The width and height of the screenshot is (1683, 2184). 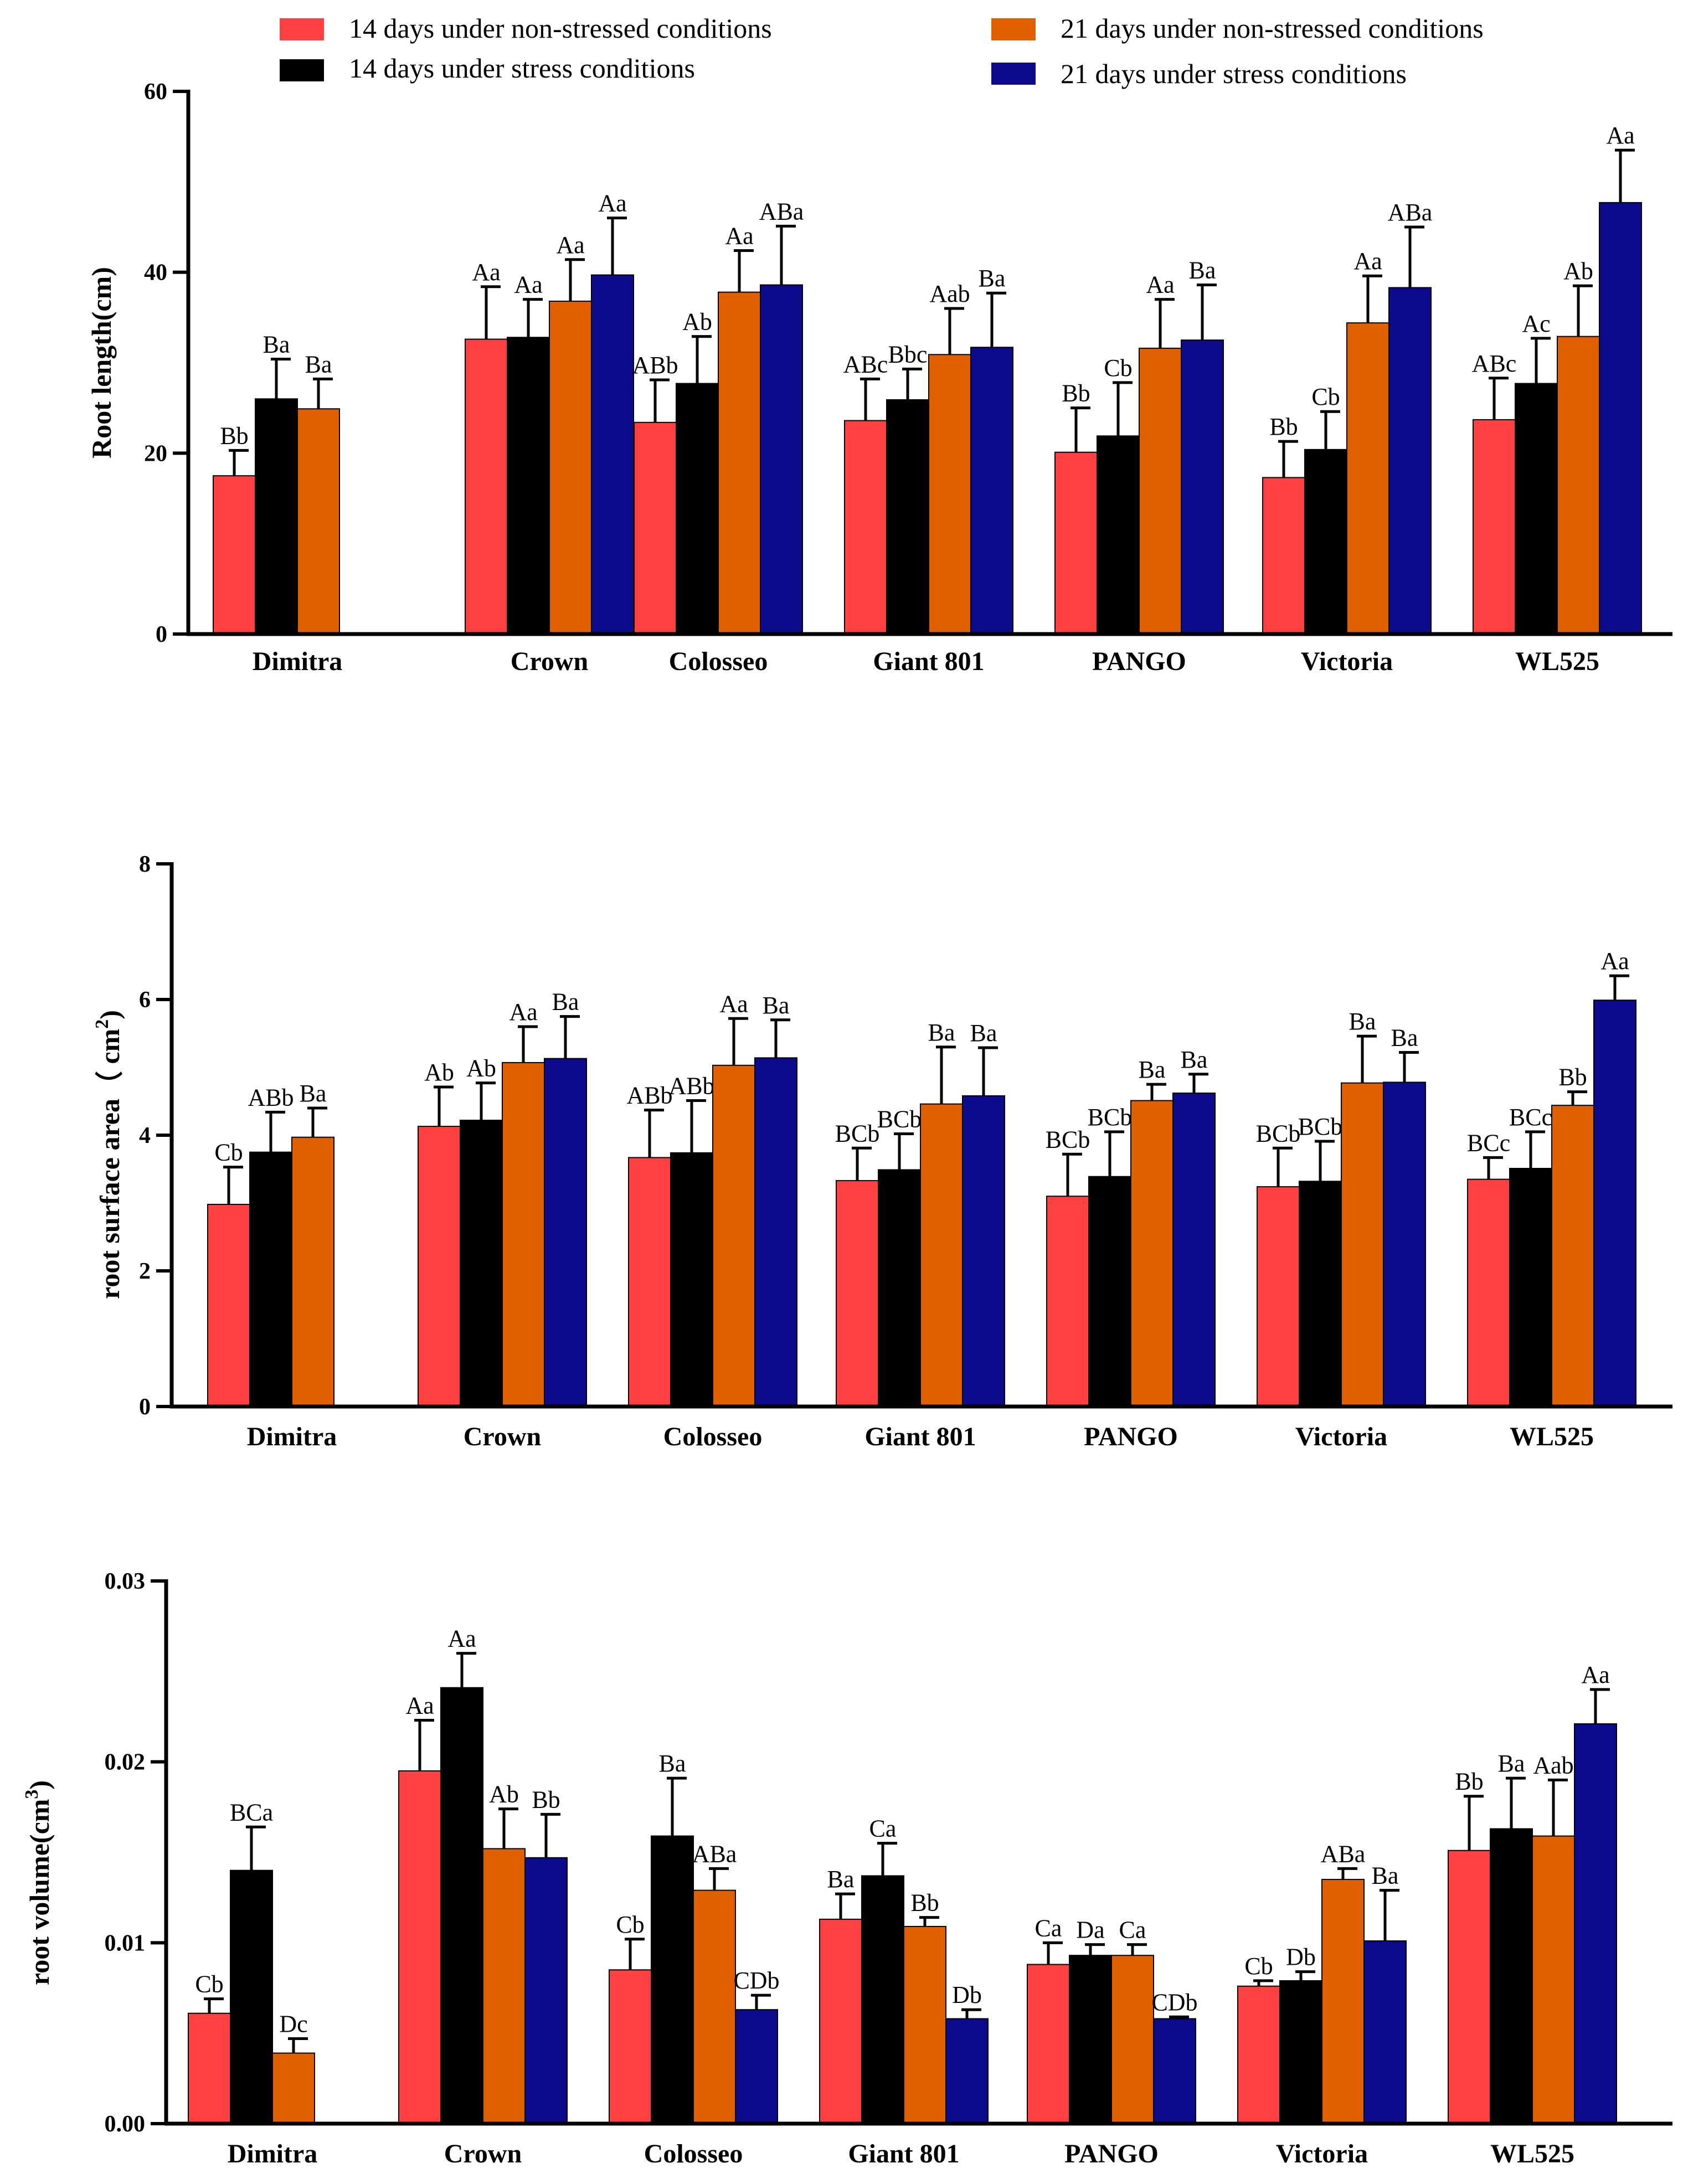 I want to click on significance-label: BCa, so click(x=251, y=1812).